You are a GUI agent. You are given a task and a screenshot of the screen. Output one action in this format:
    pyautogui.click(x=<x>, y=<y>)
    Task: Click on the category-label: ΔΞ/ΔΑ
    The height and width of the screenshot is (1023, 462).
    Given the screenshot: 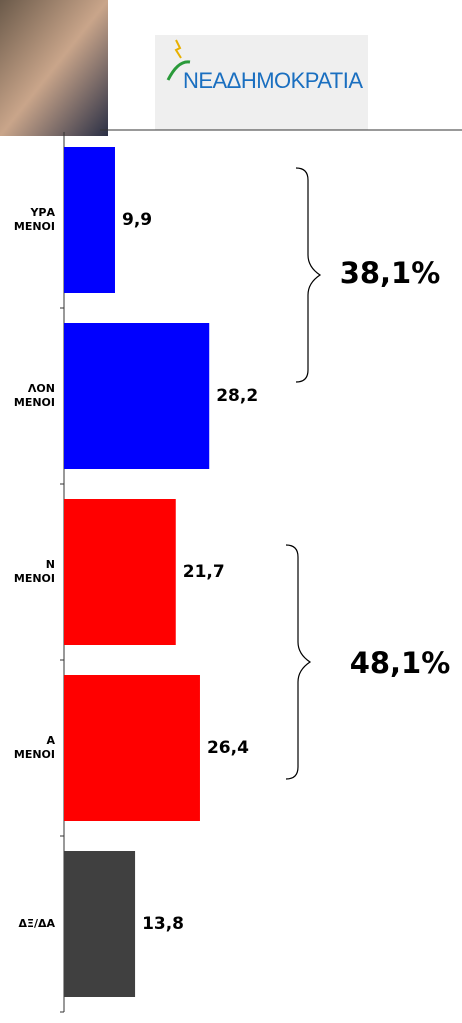 What is the action you would take?
    pyautogui.click(x=36, y=923)
    